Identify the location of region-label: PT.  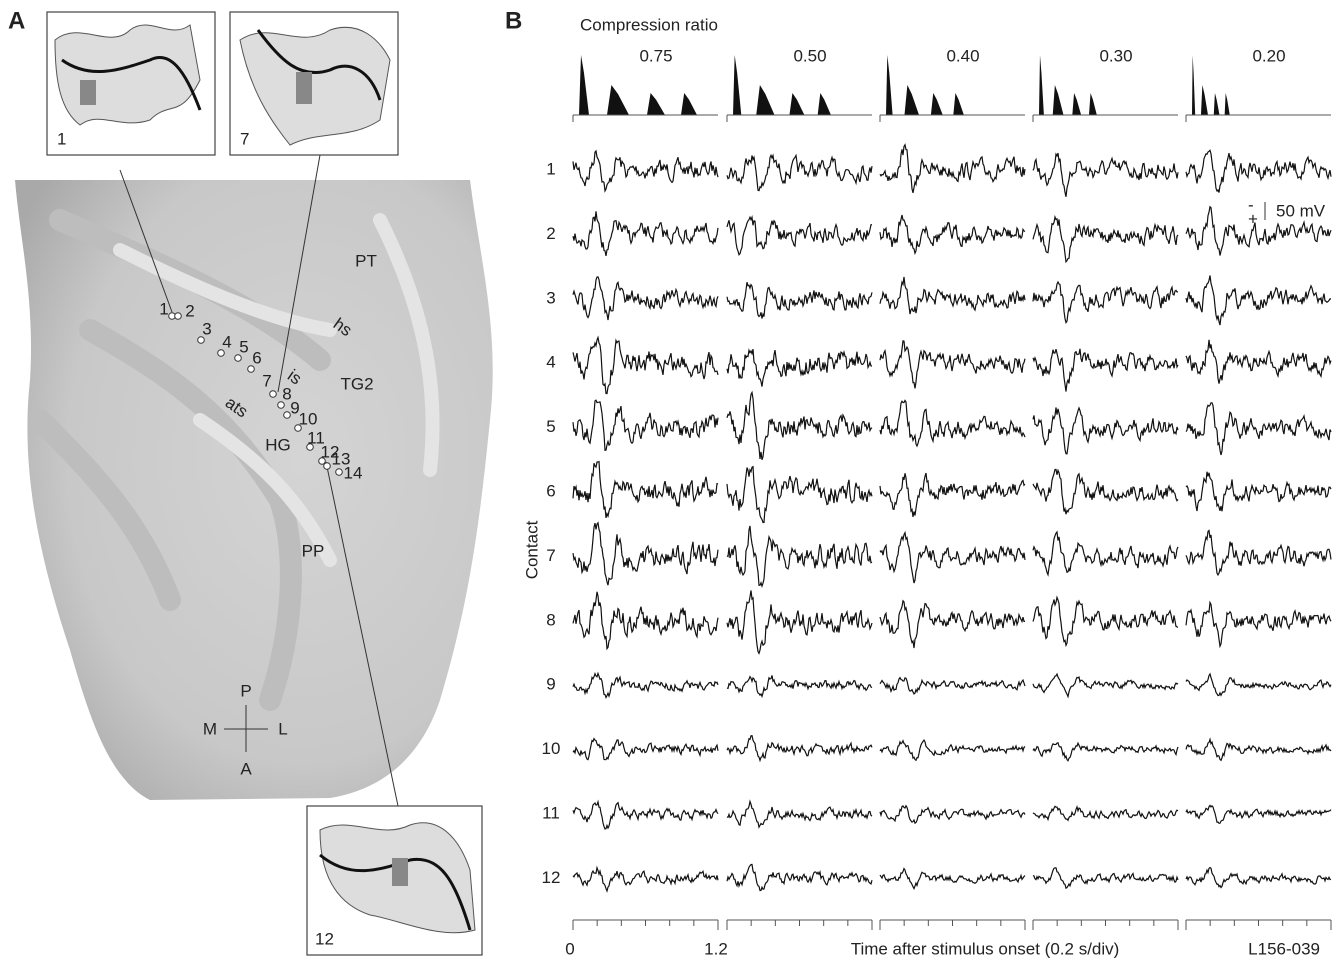
(366, 260).